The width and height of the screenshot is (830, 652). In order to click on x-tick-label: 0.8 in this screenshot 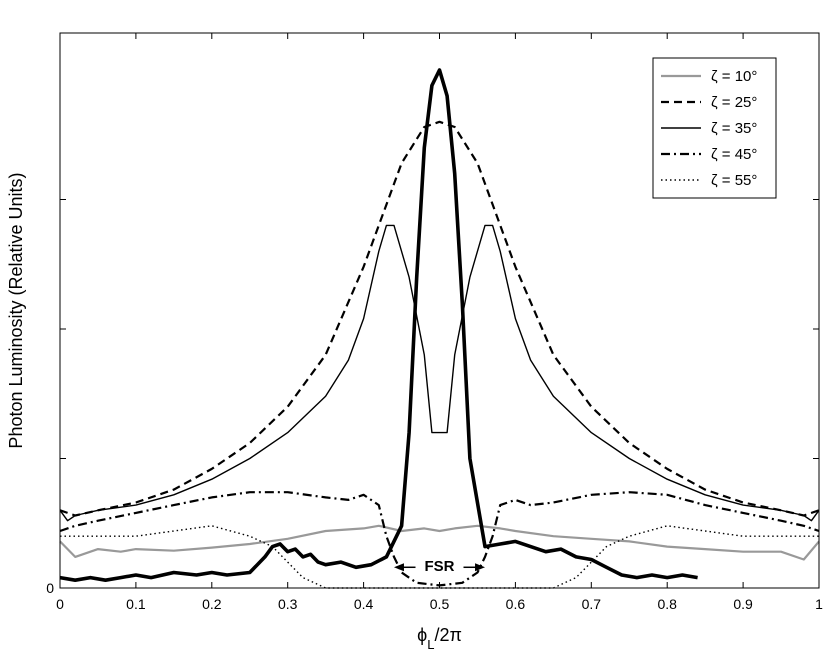, I will do `click(667, 604)`.